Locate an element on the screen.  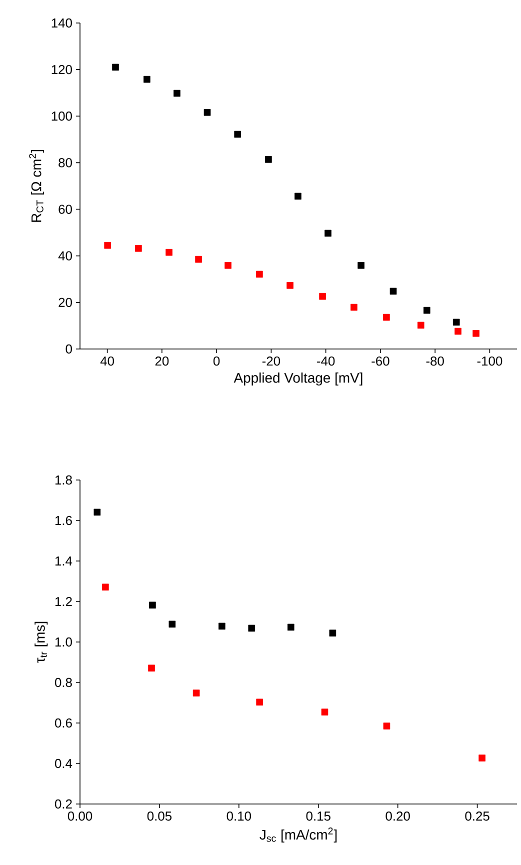
y-tick-label: 0.4 is located at coordinates (63, 763).